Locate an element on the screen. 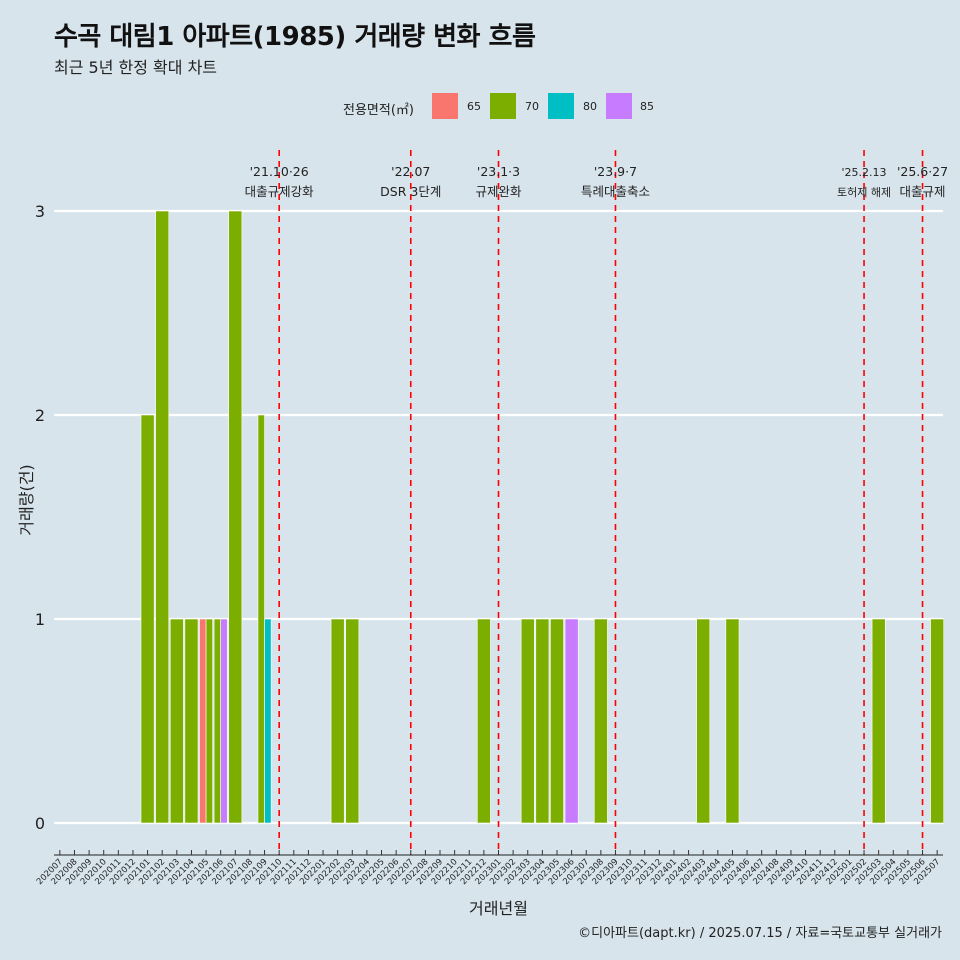  legend-label-80: 80 is located at coordinates (590, 106).